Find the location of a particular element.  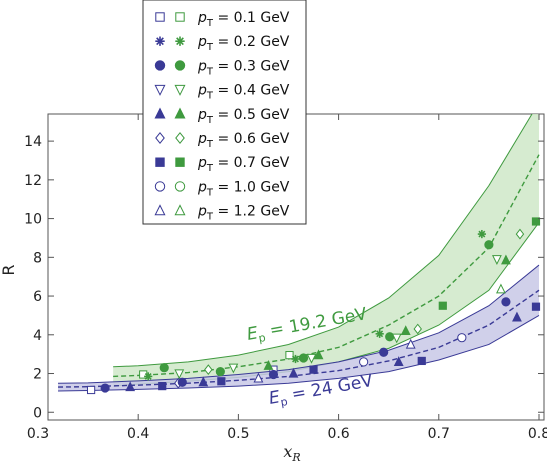

y-tick-label: 14 is located at coordinates (33, 142).